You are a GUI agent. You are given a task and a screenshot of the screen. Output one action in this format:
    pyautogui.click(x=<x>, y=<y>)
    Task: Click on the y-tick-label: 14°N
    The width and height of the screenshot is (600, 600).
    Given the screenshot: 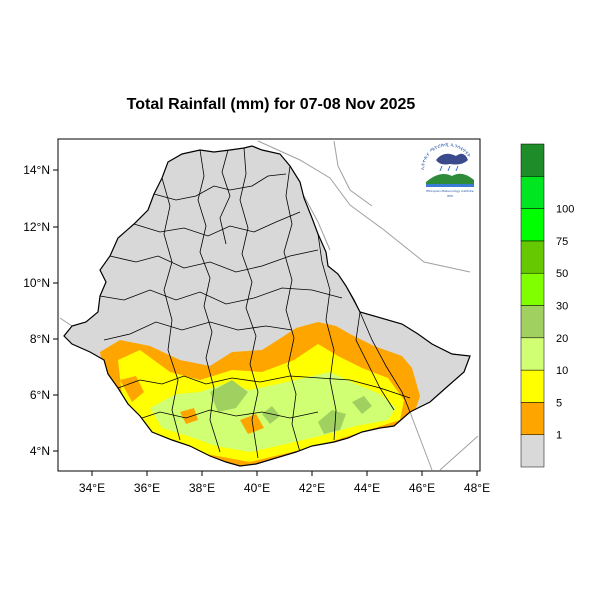 What is the action you would take?
    pyautogui.click(x=36, y=170)
    